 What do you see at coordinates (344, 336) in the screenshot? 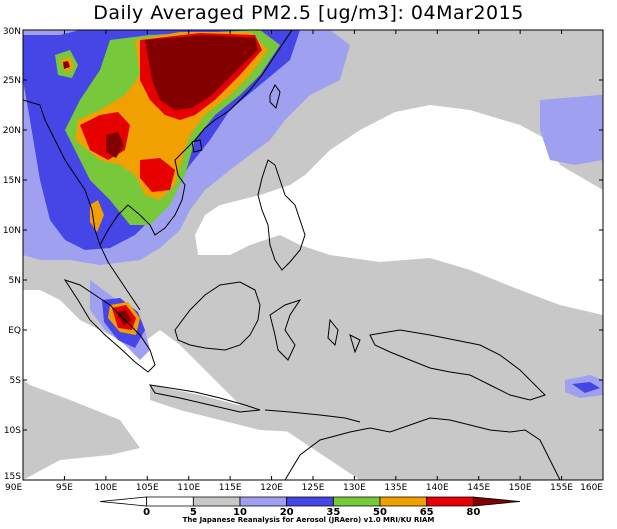
I see `coast-maluku` at bounding box center [344, 336].